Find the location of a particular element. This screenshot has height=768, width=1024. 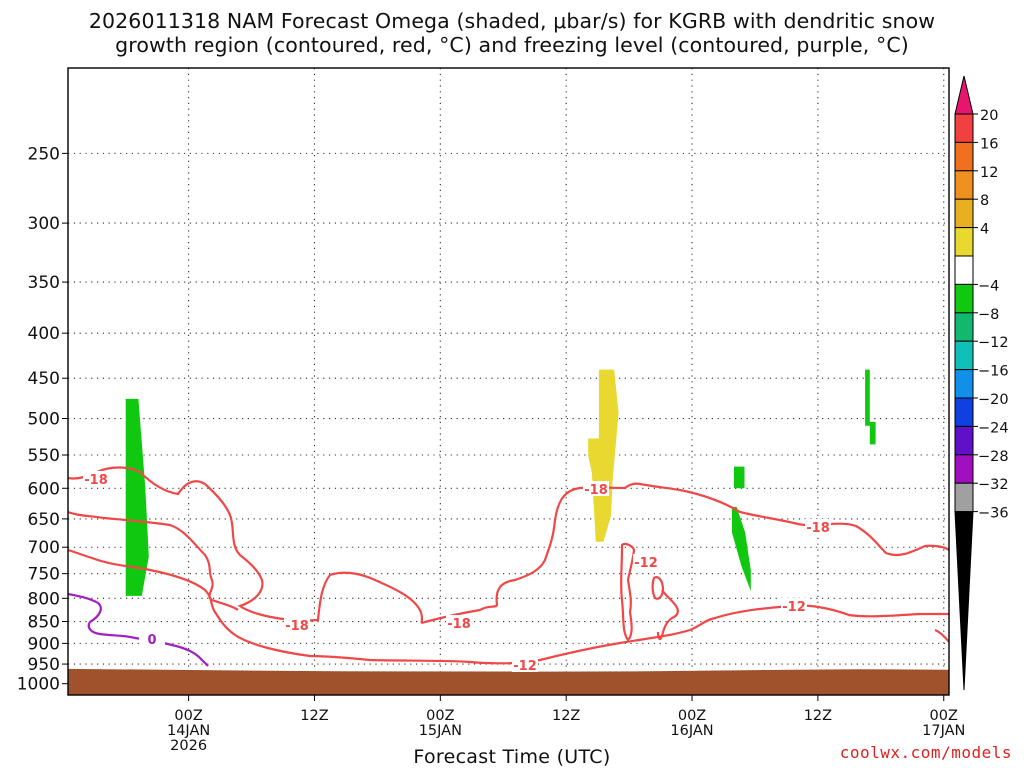

y-tick-label: 400 is located at coordinates (44, 334).